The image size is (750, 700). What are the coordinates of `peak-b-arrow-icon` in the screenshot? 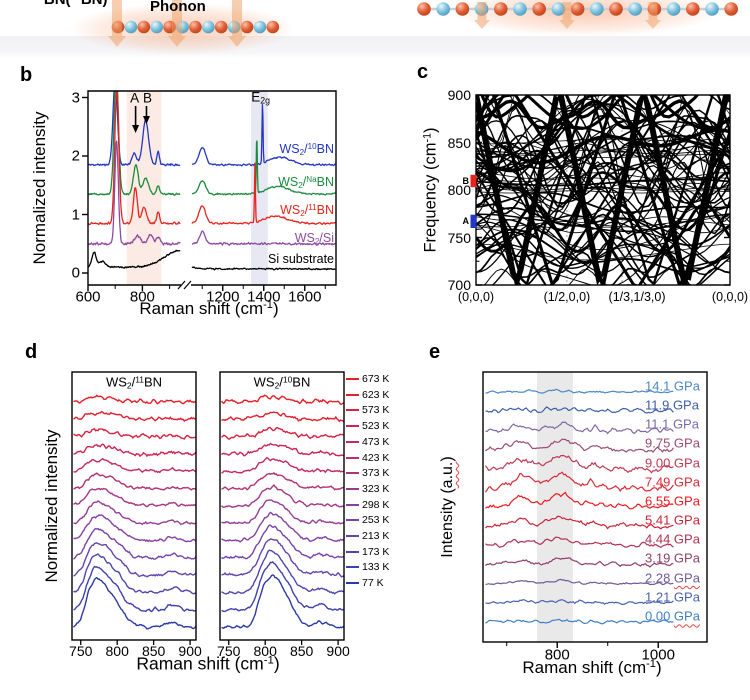 It's located at (146, 120).